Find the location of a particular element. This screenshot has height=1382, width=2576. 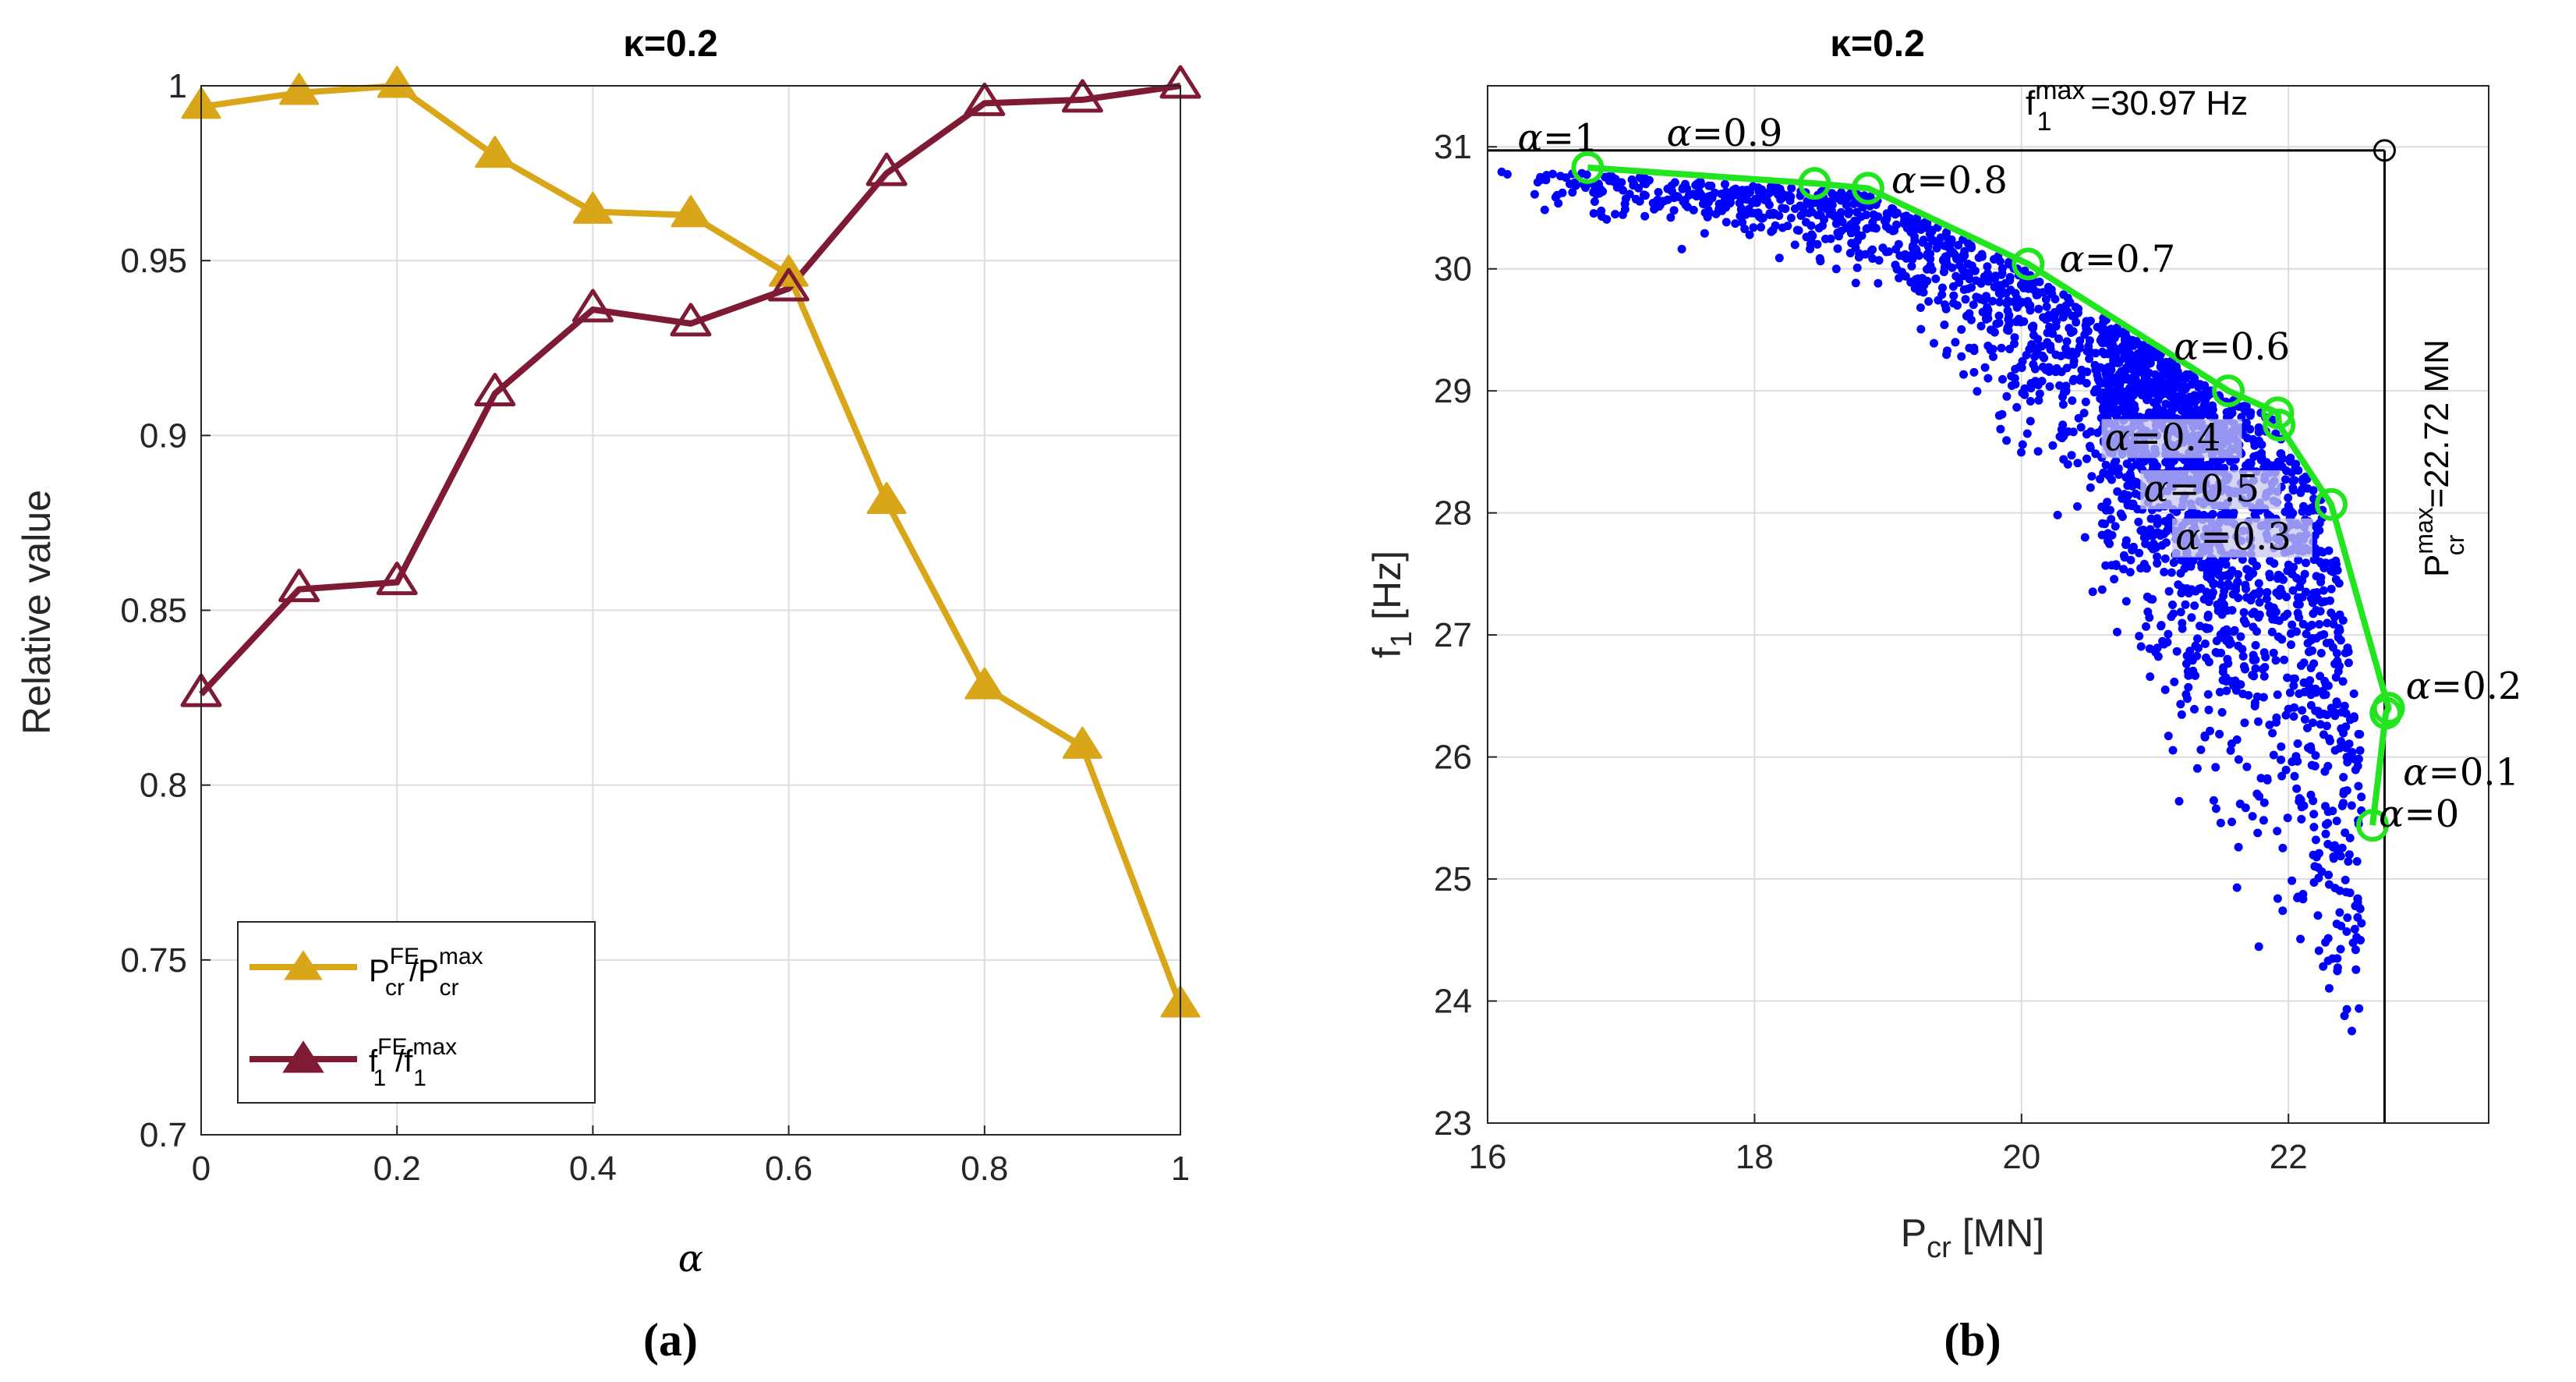

a-y-tick-label: 0.8 is located at coordinates (163, 786).